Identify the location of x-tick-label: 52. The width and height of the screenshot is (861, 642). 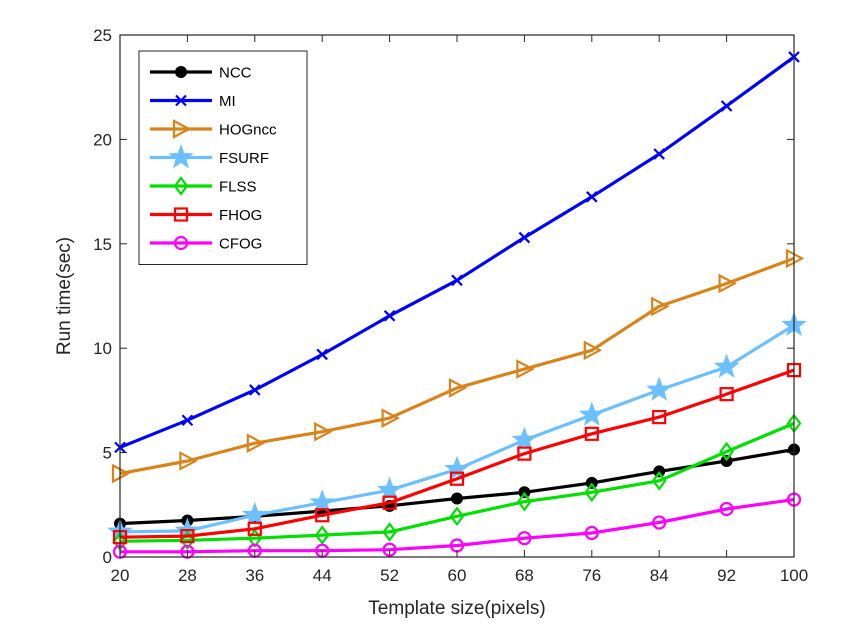
(389, 575).